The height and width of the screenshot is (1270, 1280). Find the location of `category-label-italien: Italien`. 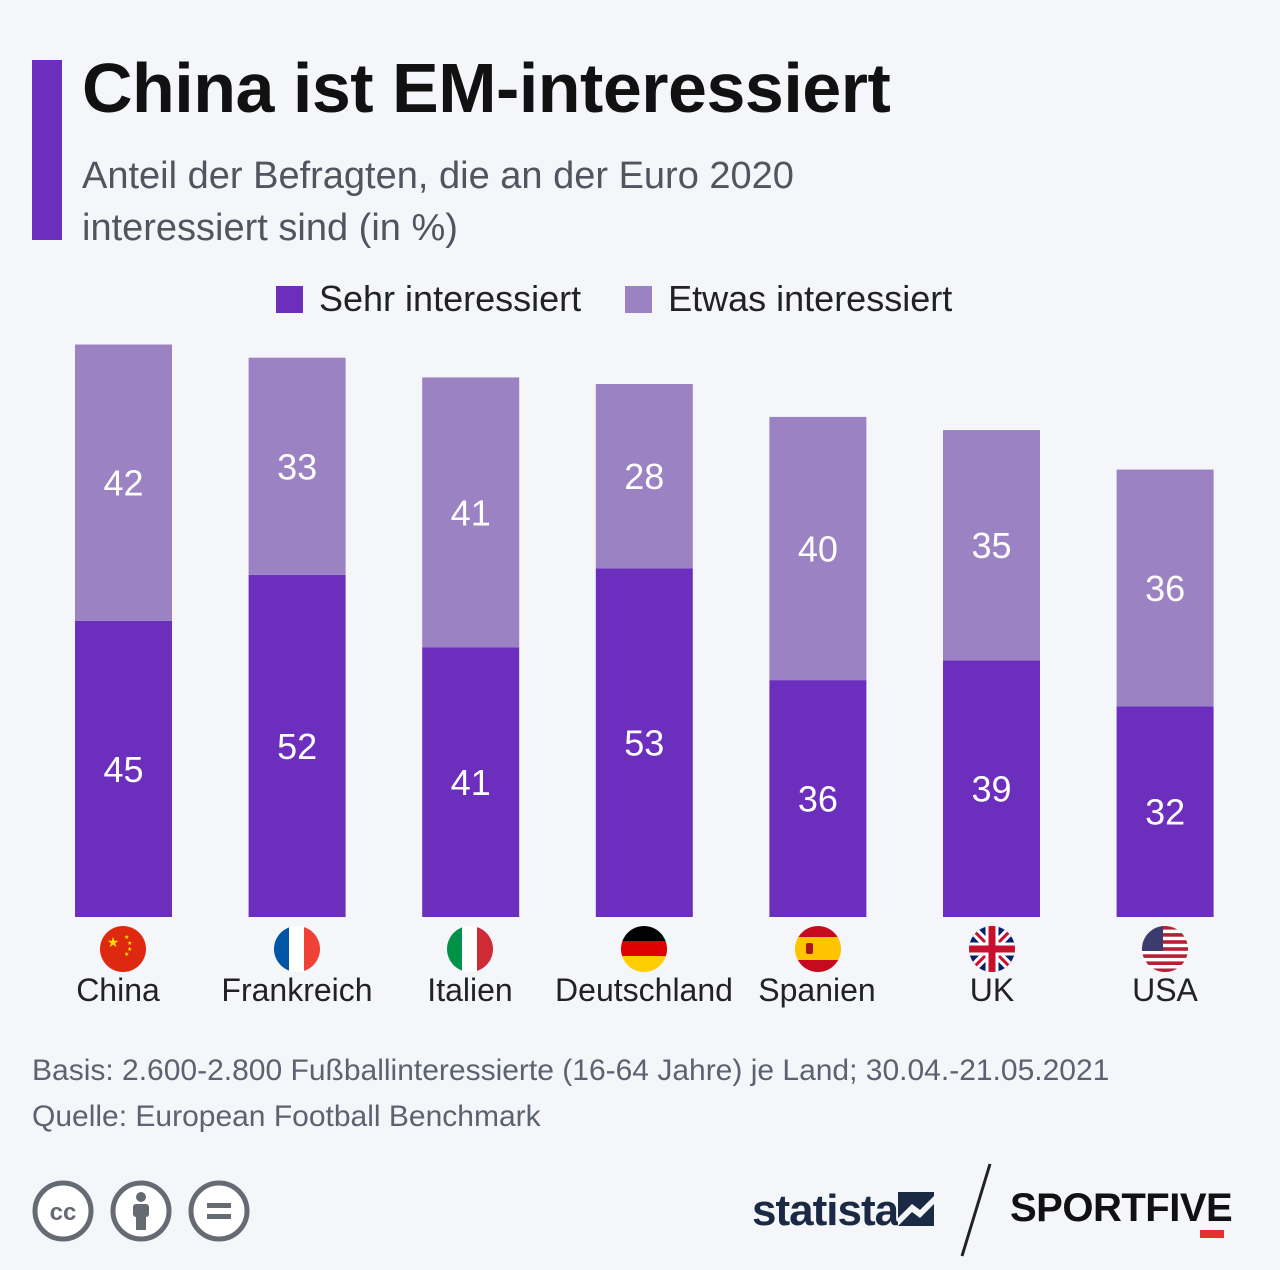

category-label-italien: Italien is located at coordinates (470, 990).